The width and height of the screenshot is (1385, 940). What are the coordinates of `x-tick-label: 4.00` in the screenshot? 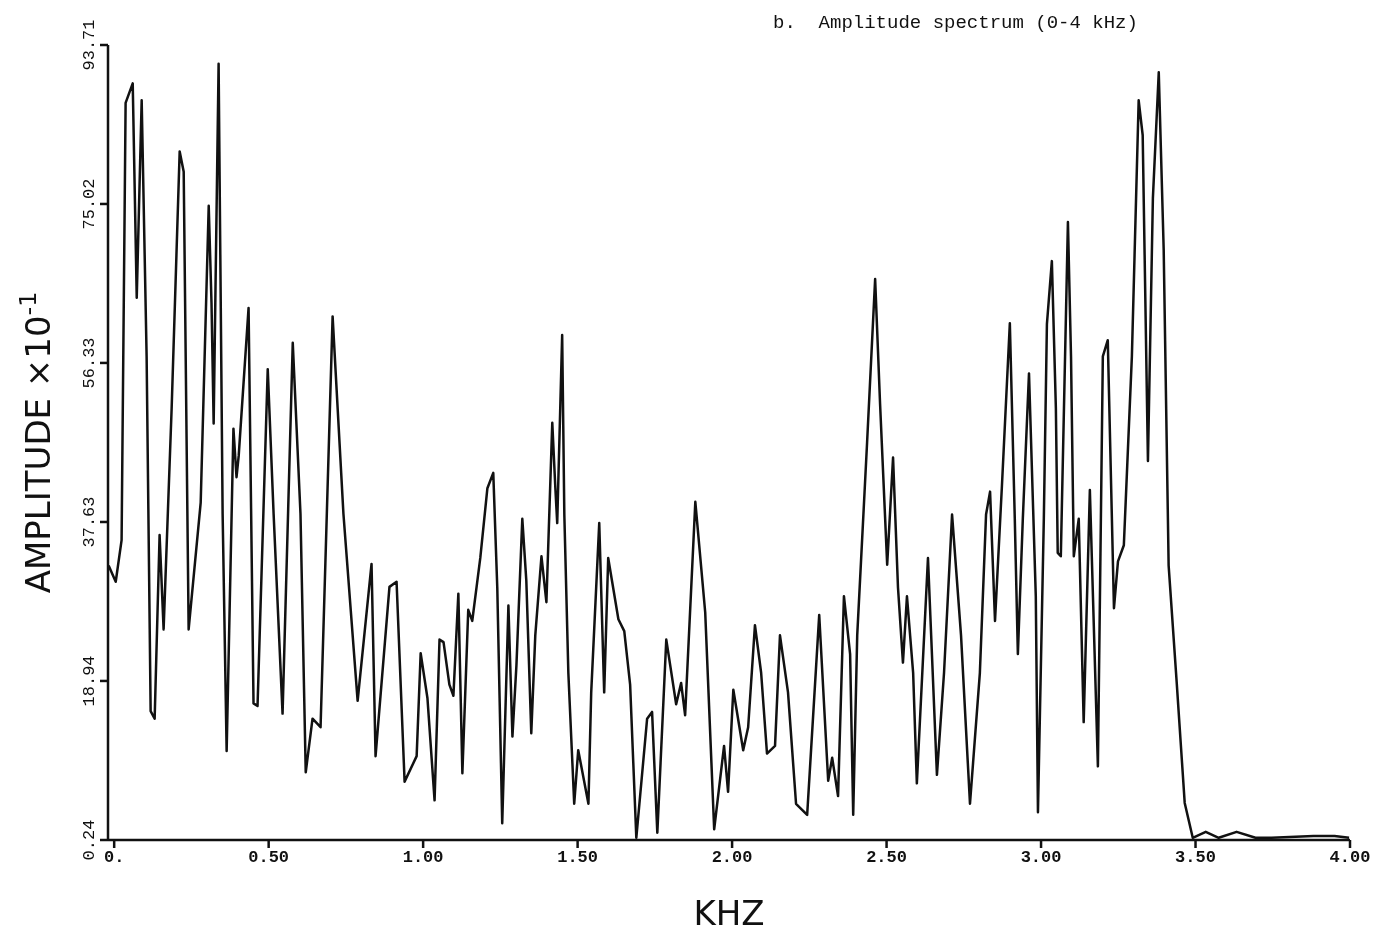 It's located at (1350, 858).